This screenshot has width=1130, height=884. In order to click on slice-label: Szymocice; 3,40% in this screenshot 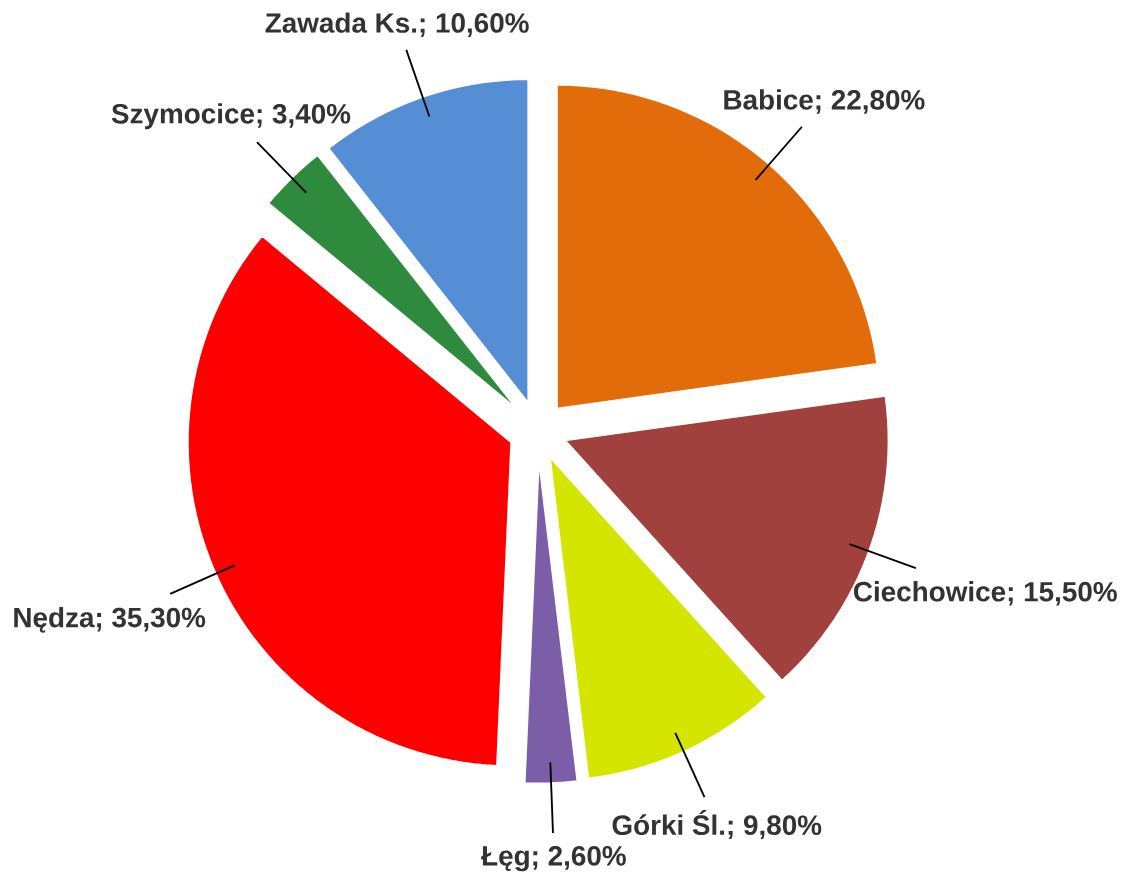, I will do `click(231, 116)`.